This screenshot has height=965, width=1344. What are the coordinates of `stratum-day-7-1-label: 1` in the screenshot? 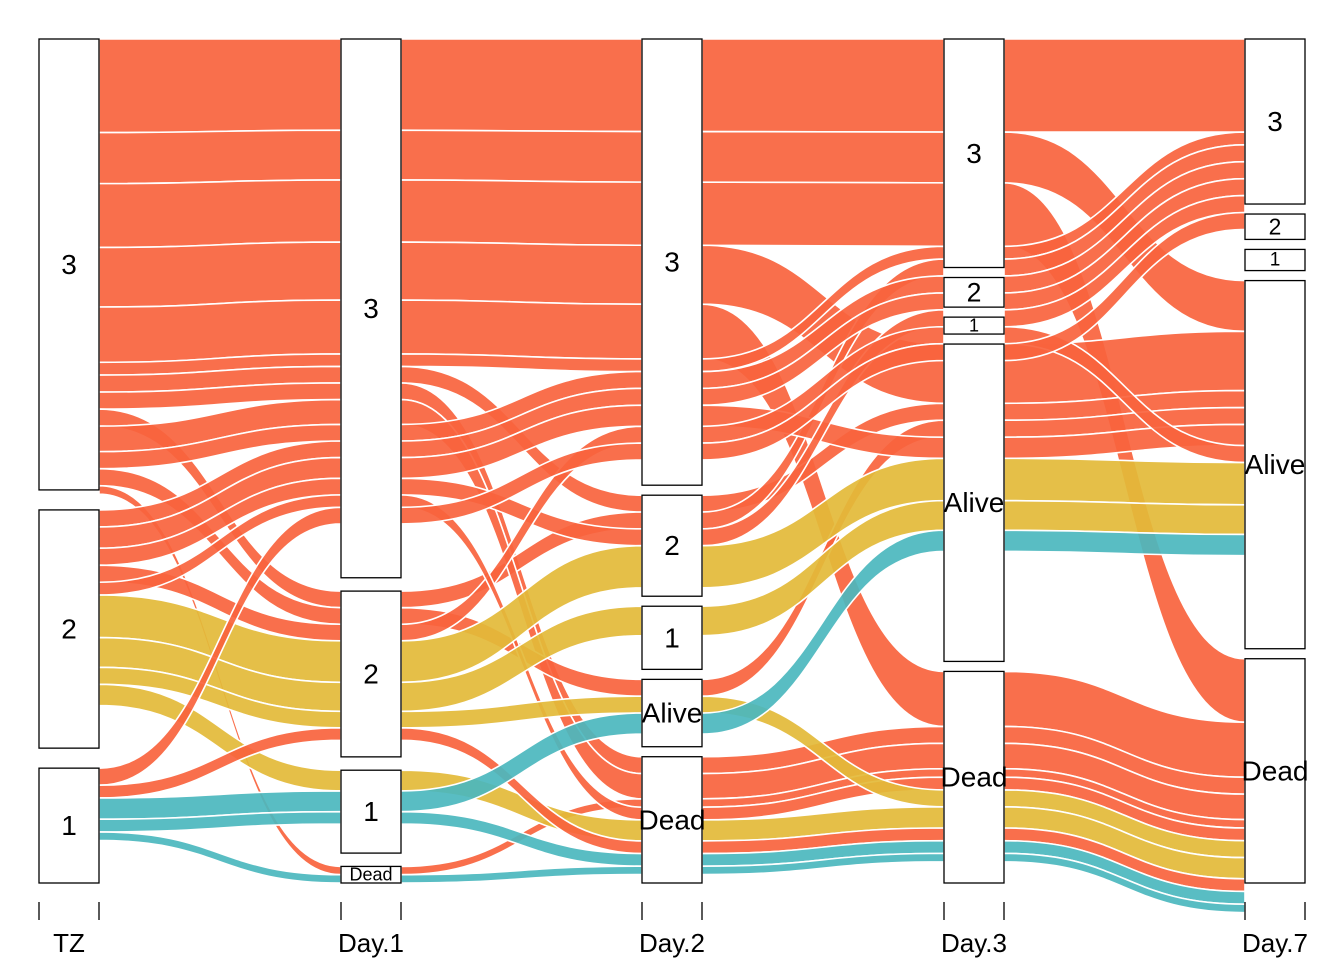 It's located at (1275, 260).